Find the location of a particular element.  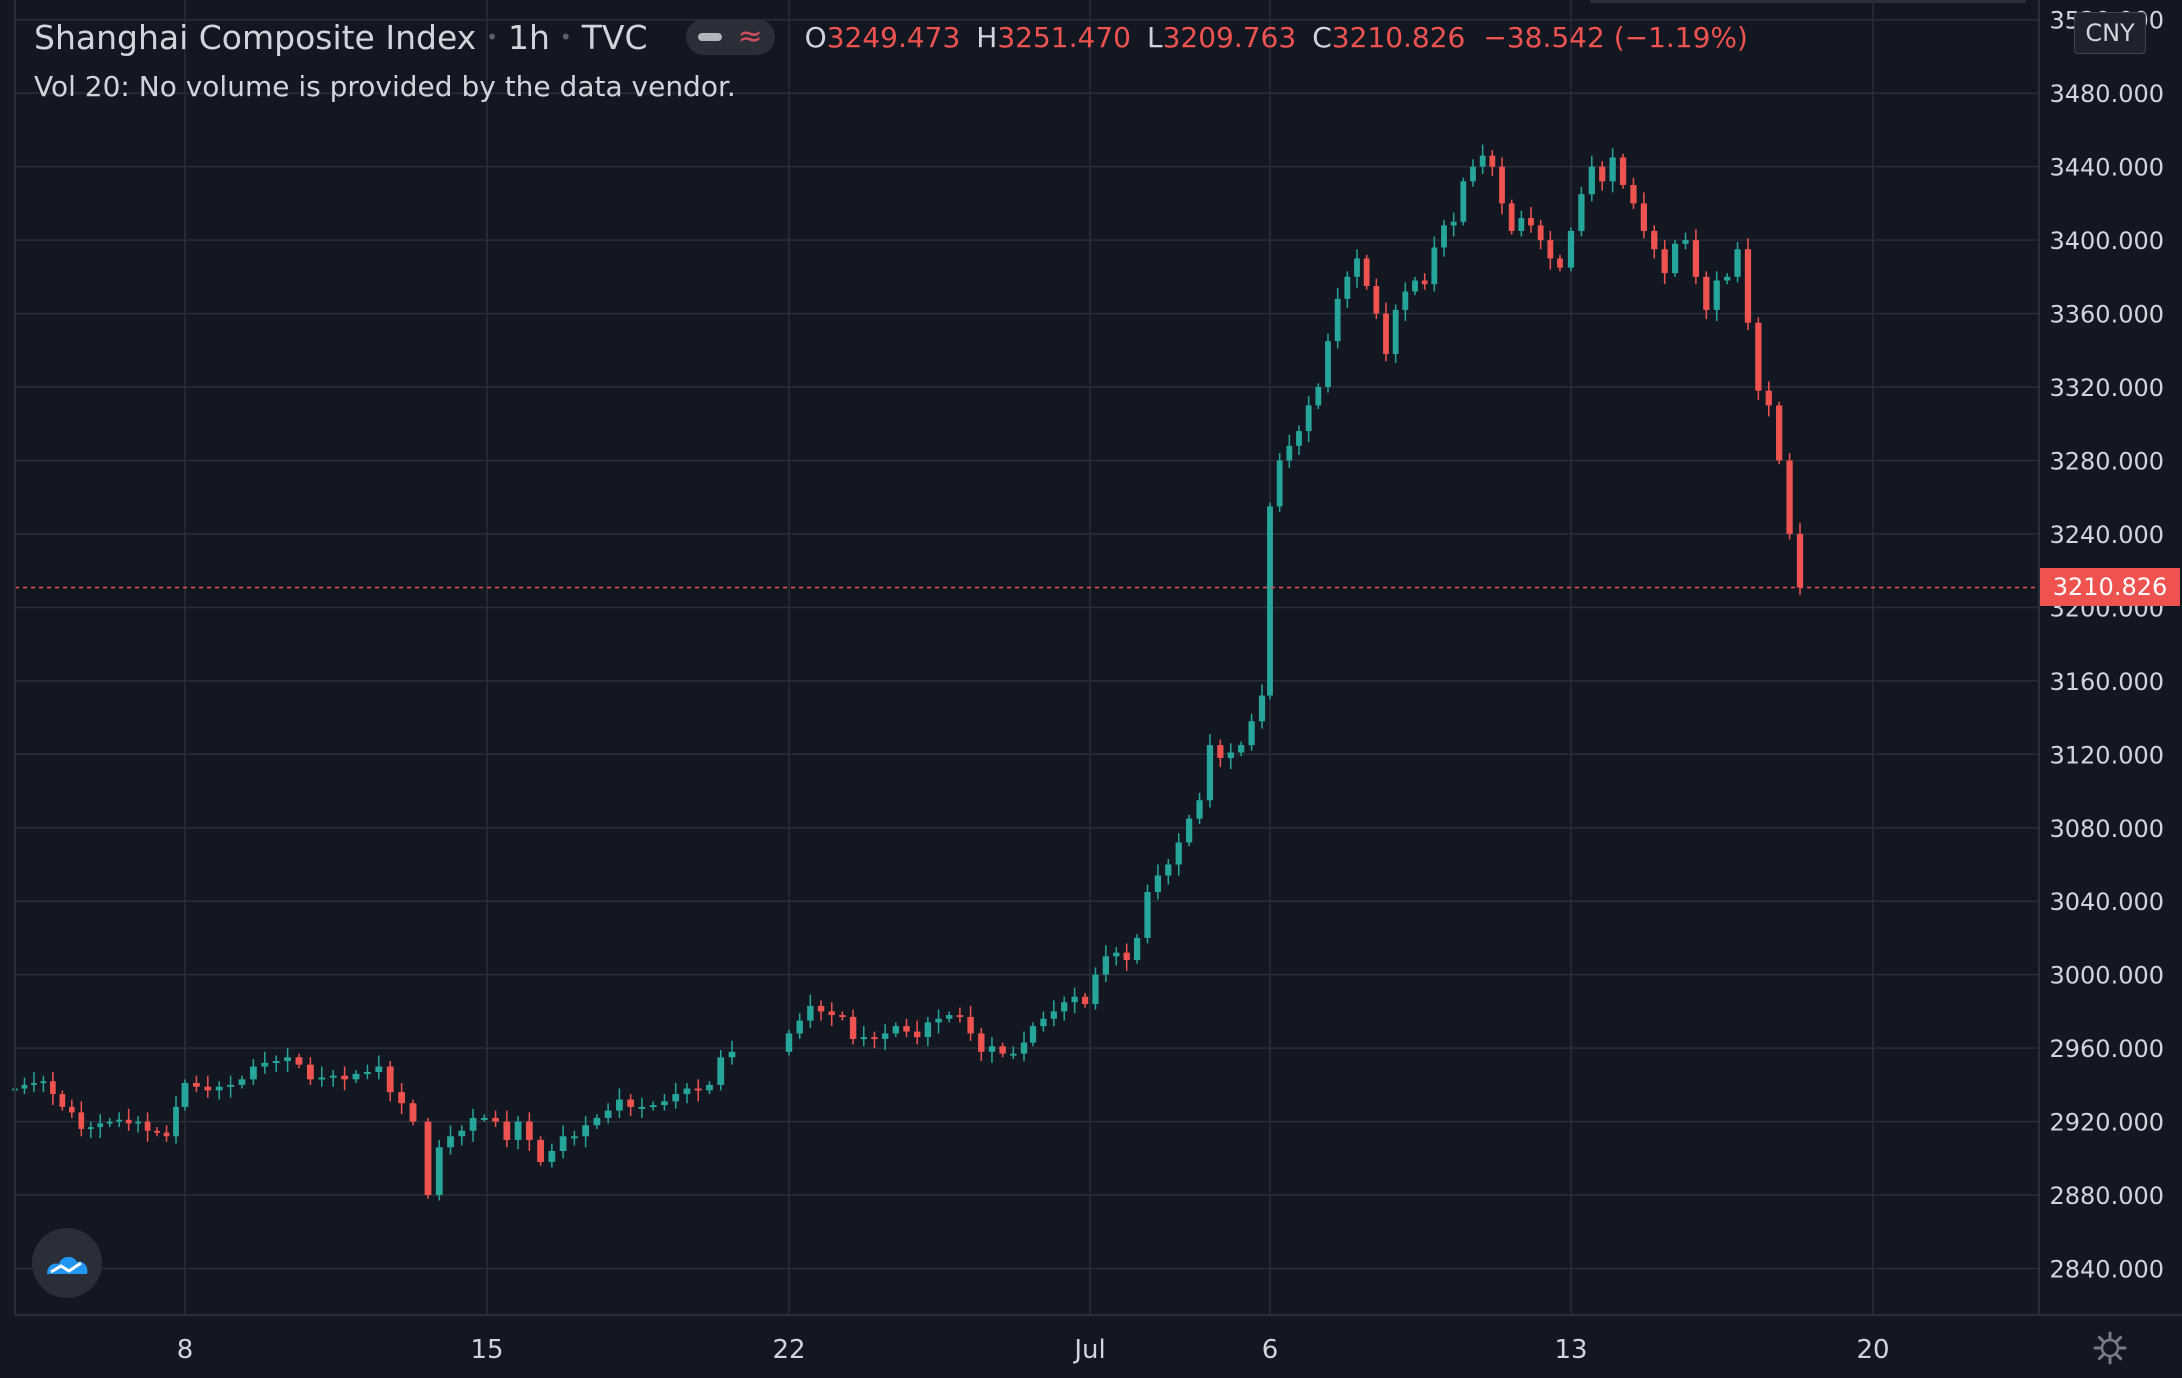

eye-icon is located at coordinates (709, 37).